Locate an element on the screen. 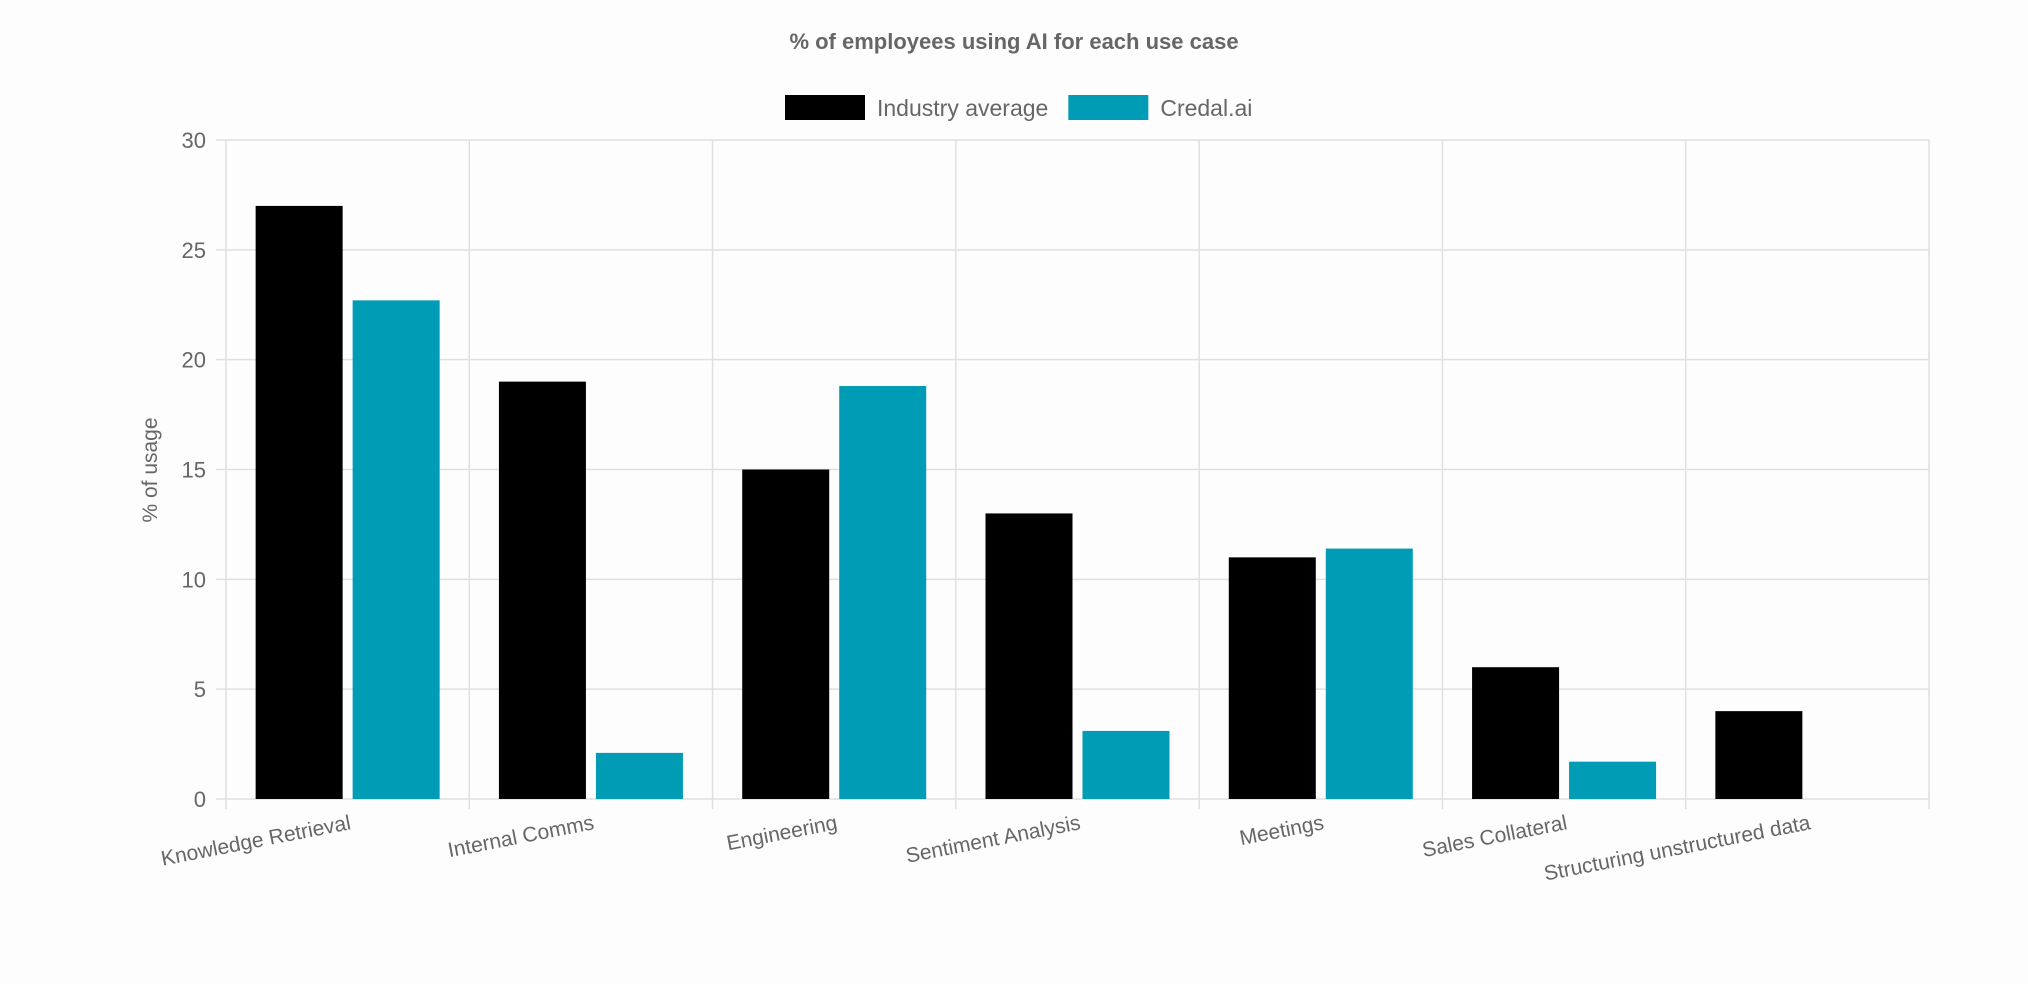  legend: Industry average Credal.ai is located at coordinates (1018, 108).